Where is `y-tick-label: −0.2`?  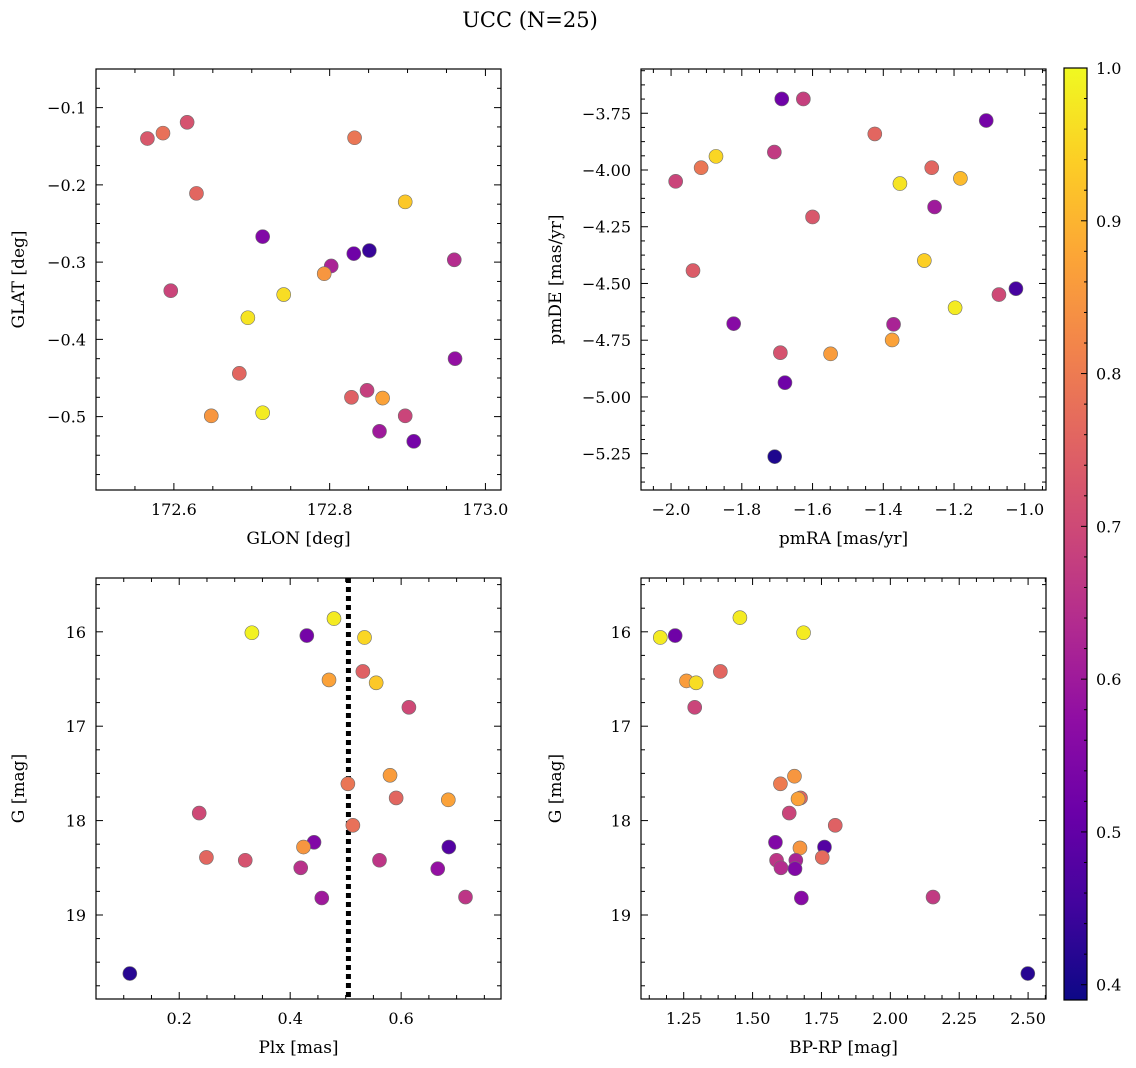 y-tick-label: −0.2 is located at coordinates (66, 185).